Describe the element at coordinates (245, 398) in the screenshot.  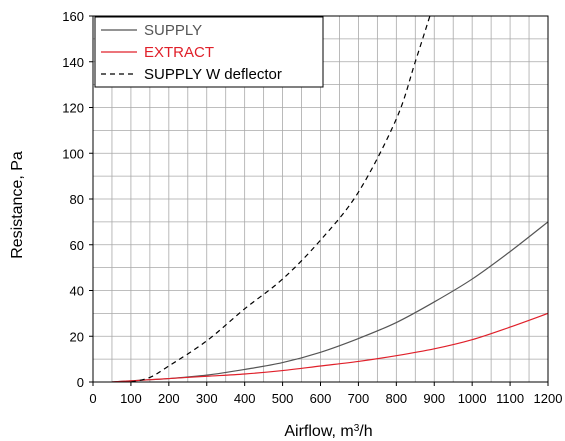
I see `x-tick-label: 400` at that location.